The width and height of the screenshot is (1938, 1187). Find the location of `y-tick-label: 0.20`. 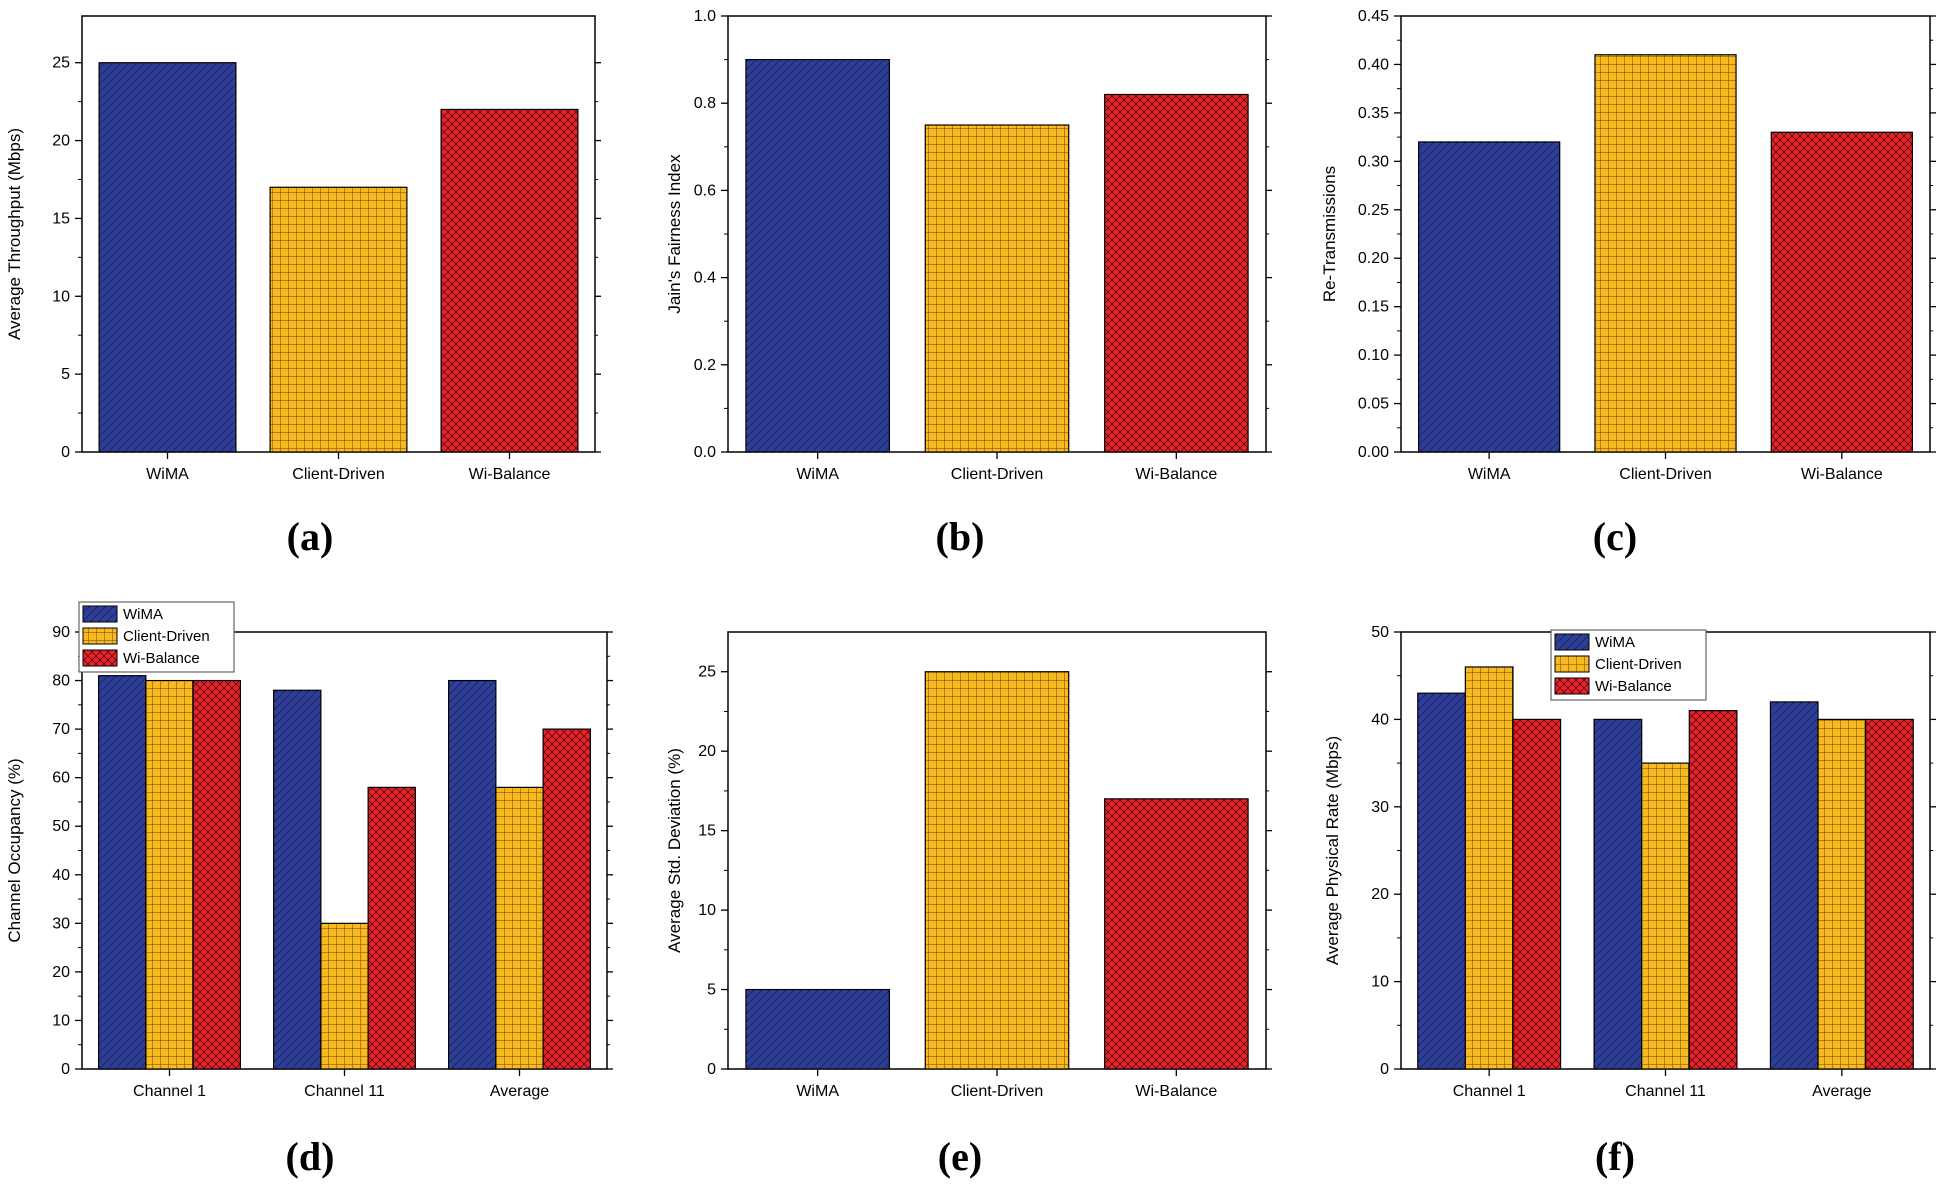

y-tick-label: 0.20 is located at coordinates (1373, 258).